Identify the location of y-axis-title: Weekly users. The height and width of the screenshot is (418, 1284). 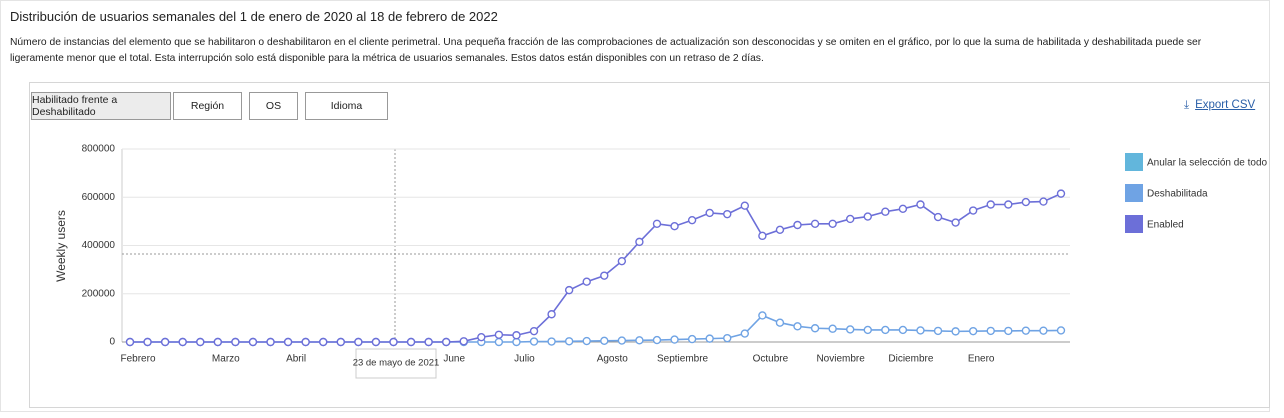
(61, 246).